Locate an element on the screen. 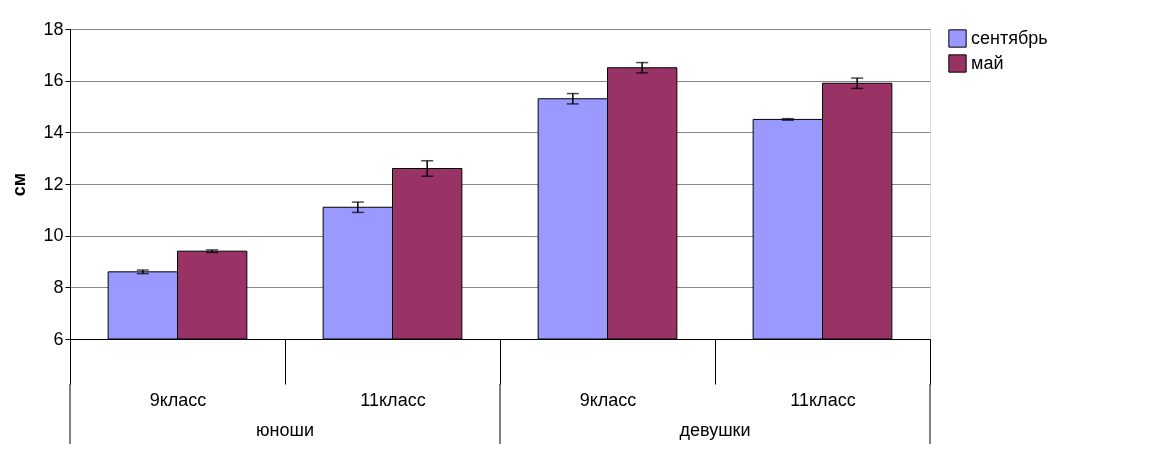  legend-label: сентябрь is located at coordinates (1009, 37).